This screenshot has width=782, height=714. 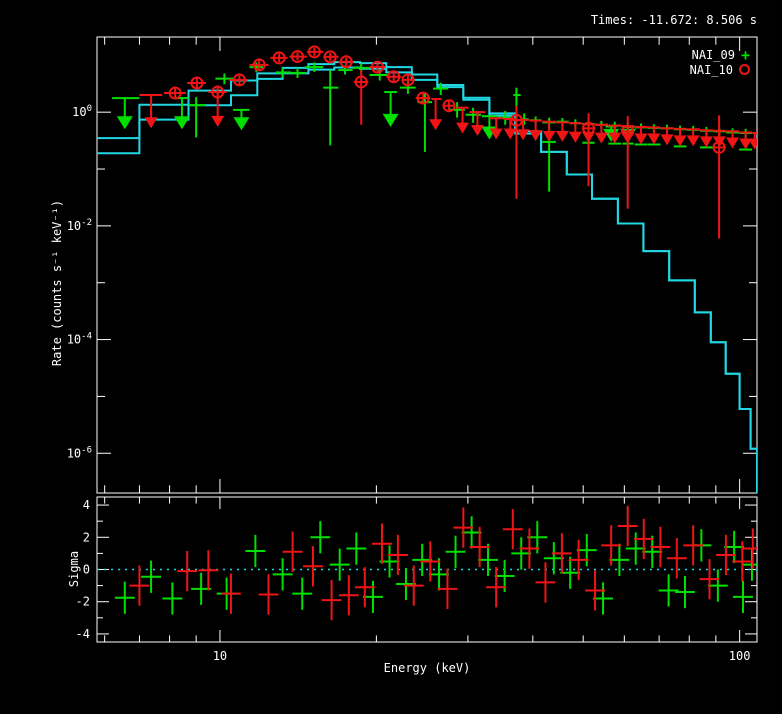 What do you see at coordinates (427, 668) in the screenshot?
I see `x-axis-label: Energy (keV)` at bounding box center [427, 668].